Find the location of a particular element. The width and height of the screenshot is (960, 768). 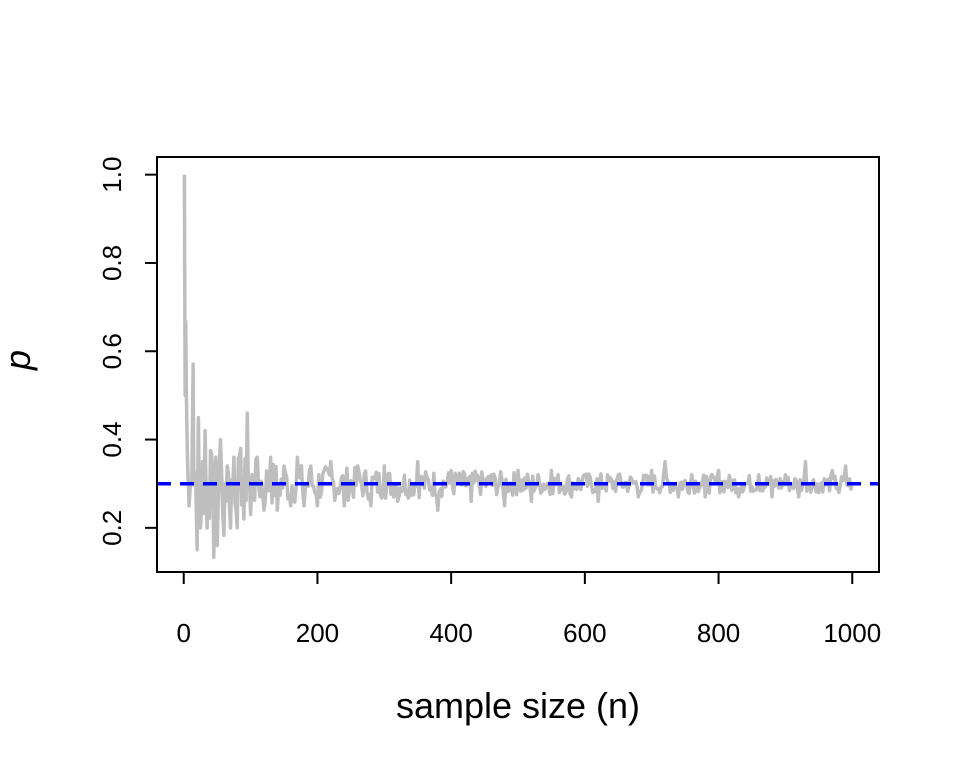

y-axis-title: p is located at coordinates (19, 360).